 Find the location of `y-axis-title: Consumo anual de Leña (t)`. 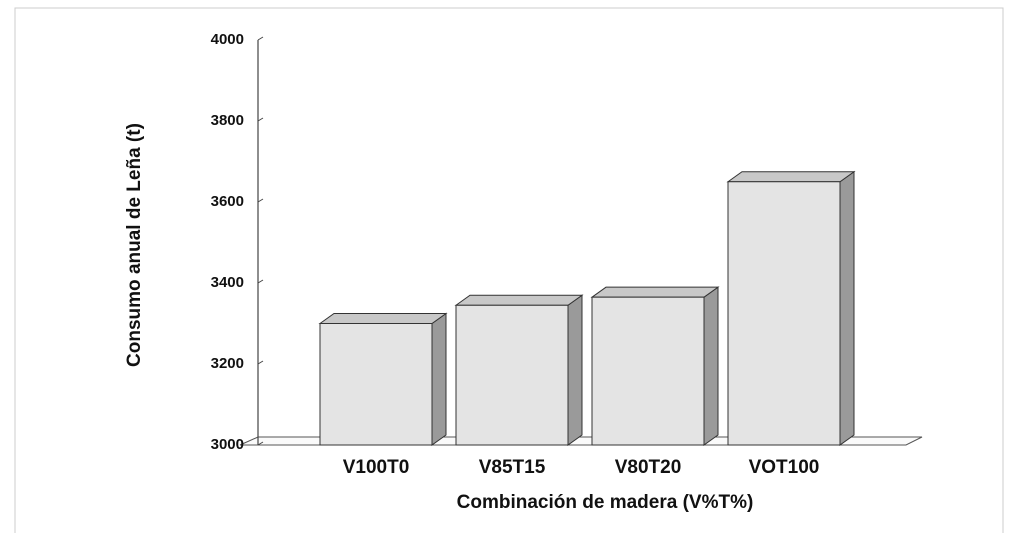

y-axis-title: Consumo anual de Leña (t) is located at coordinates (134, 245).